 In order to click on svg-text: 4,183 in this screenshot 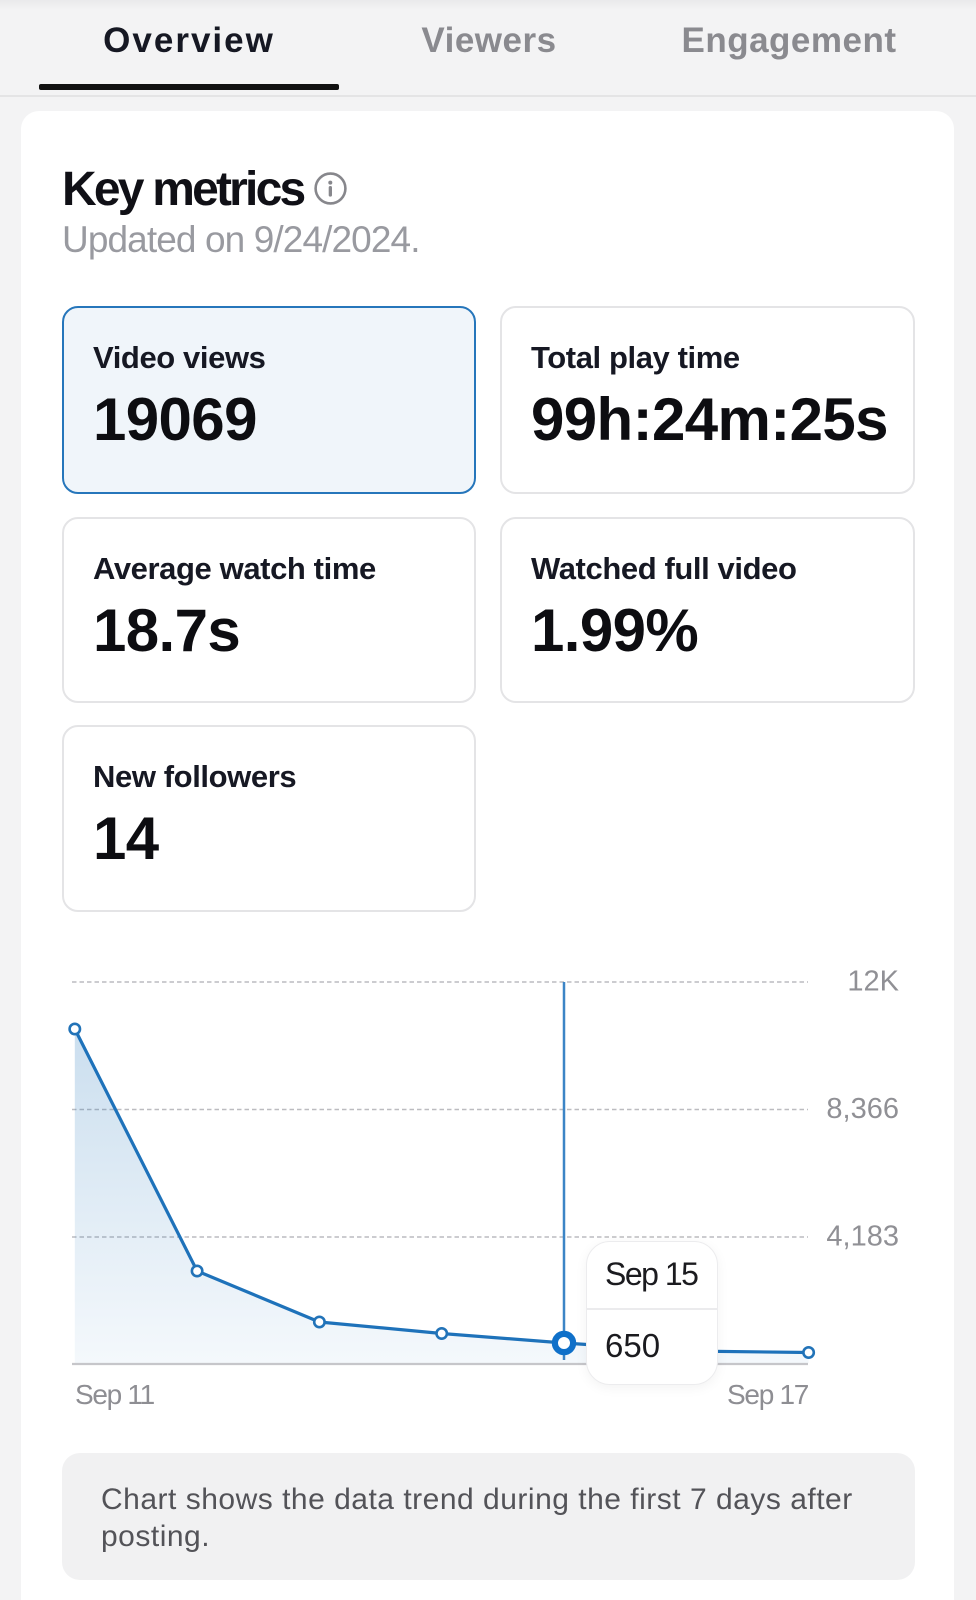, I will do `click(862, 1237)`.